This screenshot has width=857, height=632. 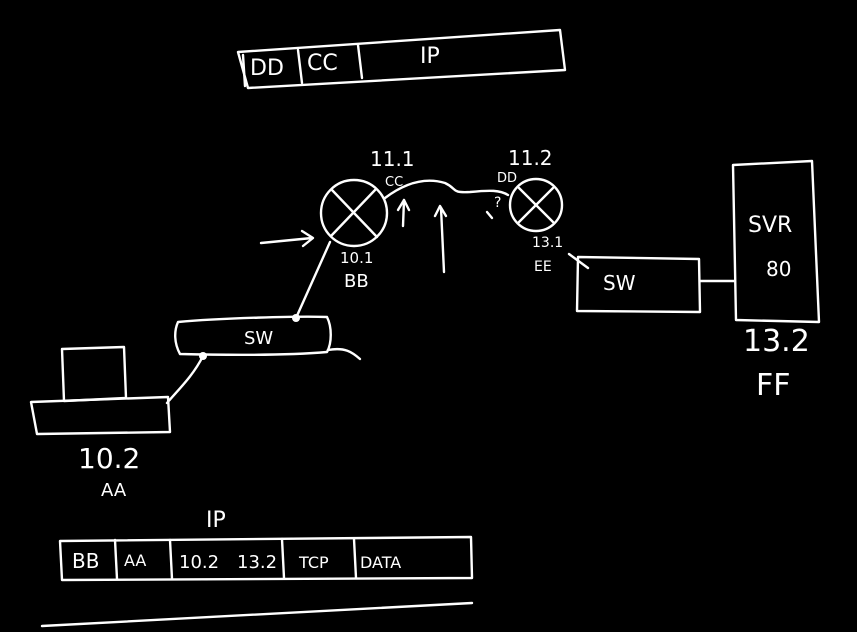 I want to click on router-right-cross-b, so click(x=536, y=205).